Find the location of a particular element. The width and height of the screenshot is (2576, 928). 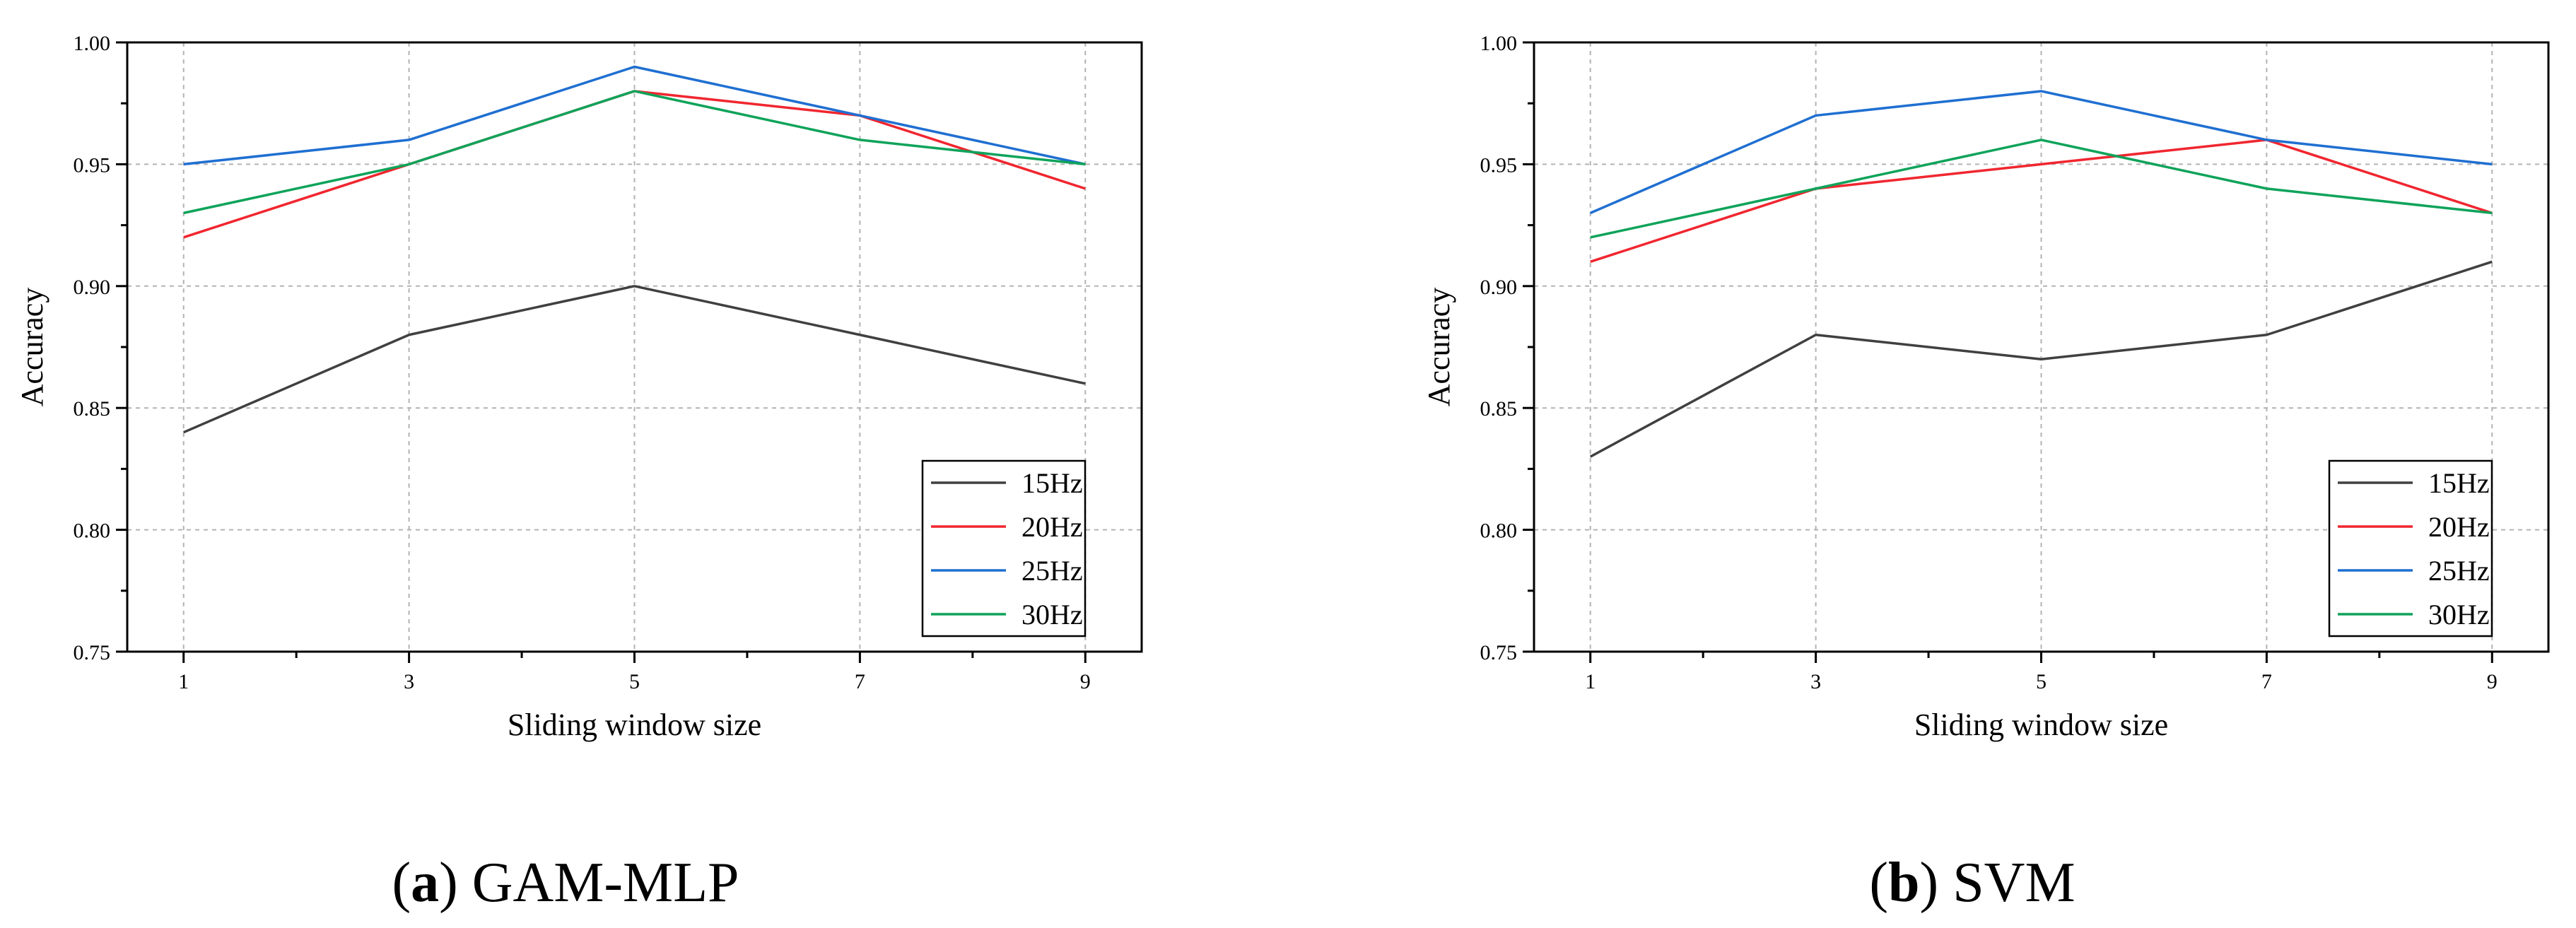

series-line-25Hz is located at coordinates (2042, 152).